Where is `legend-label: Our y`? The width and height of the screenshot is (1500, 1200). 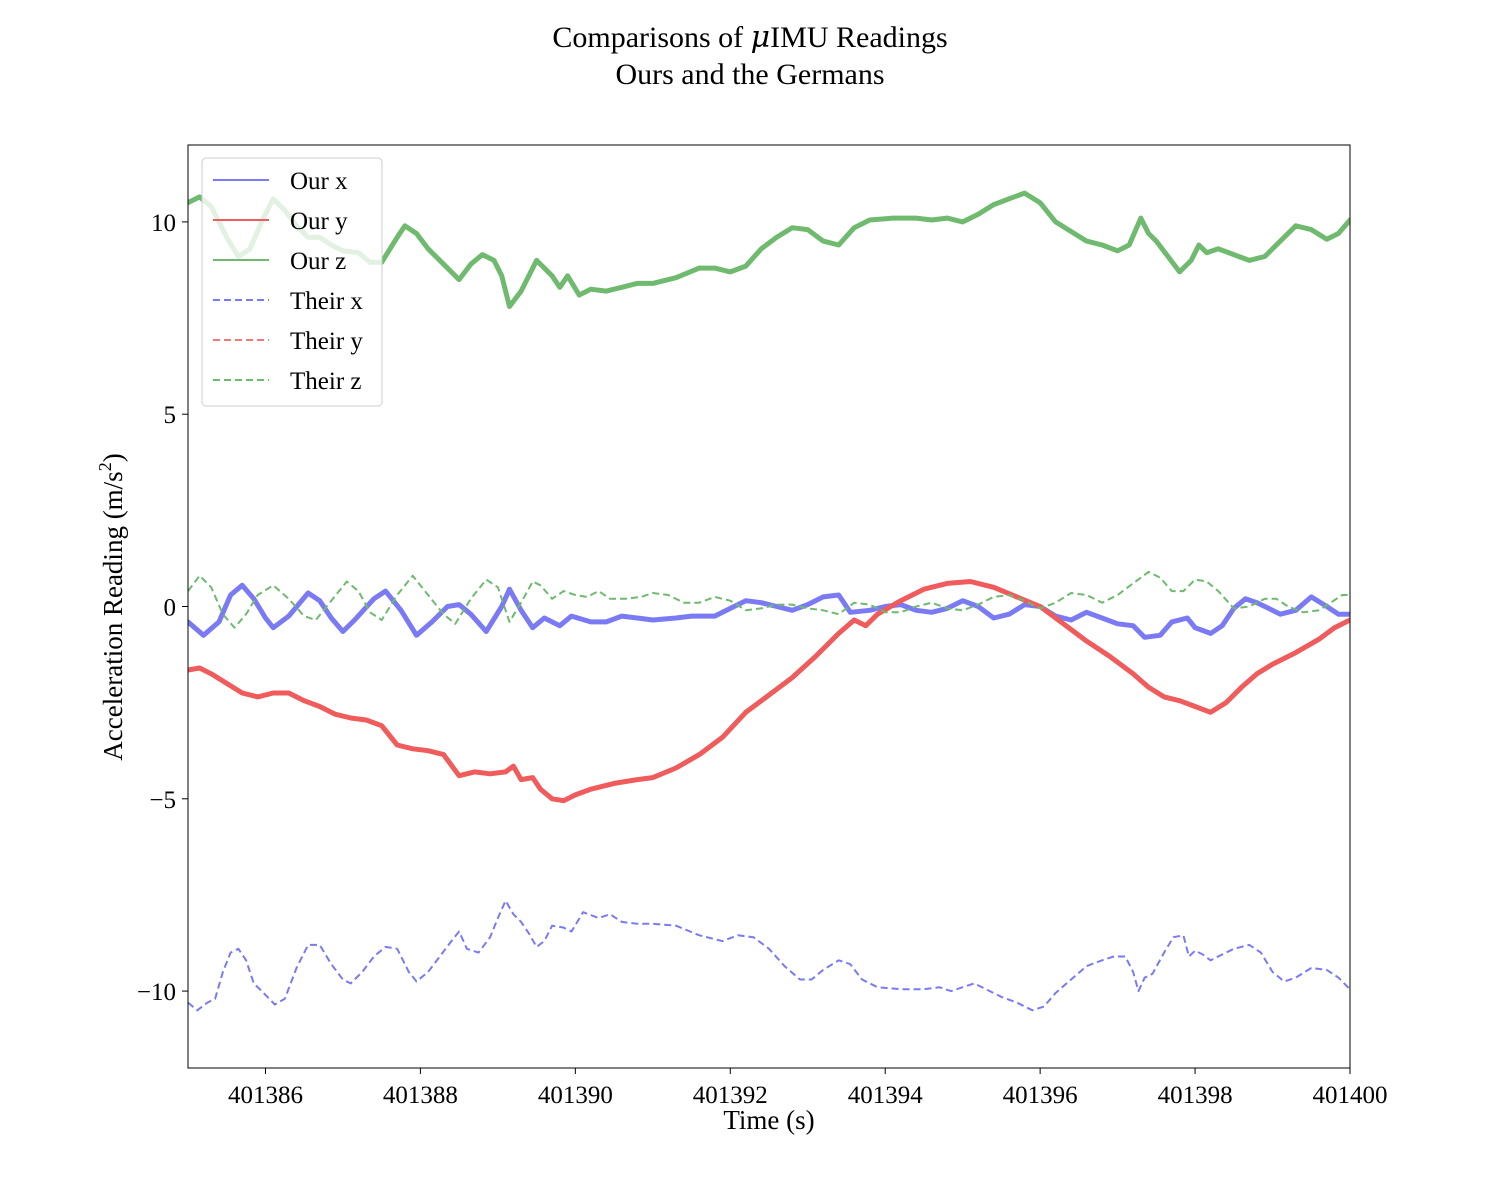
legend-label: Our y is located at coordinates (319, 221).